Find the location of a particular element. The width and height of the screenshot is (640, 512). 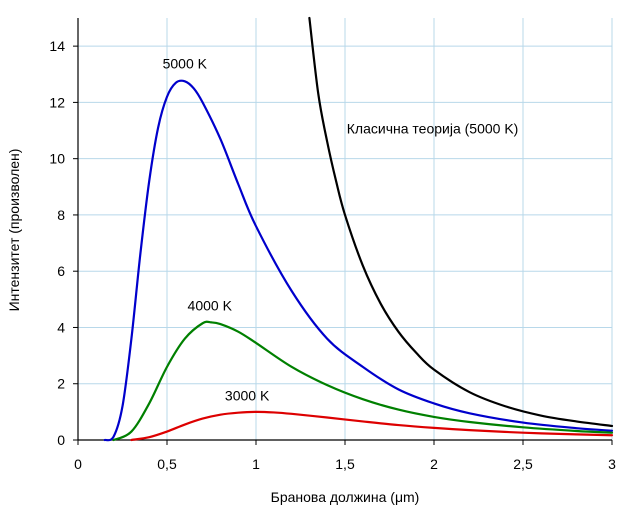

x-ticks: 0 0,5 1 1,5 2 2,5 3 is located at coordinates (345, 456).